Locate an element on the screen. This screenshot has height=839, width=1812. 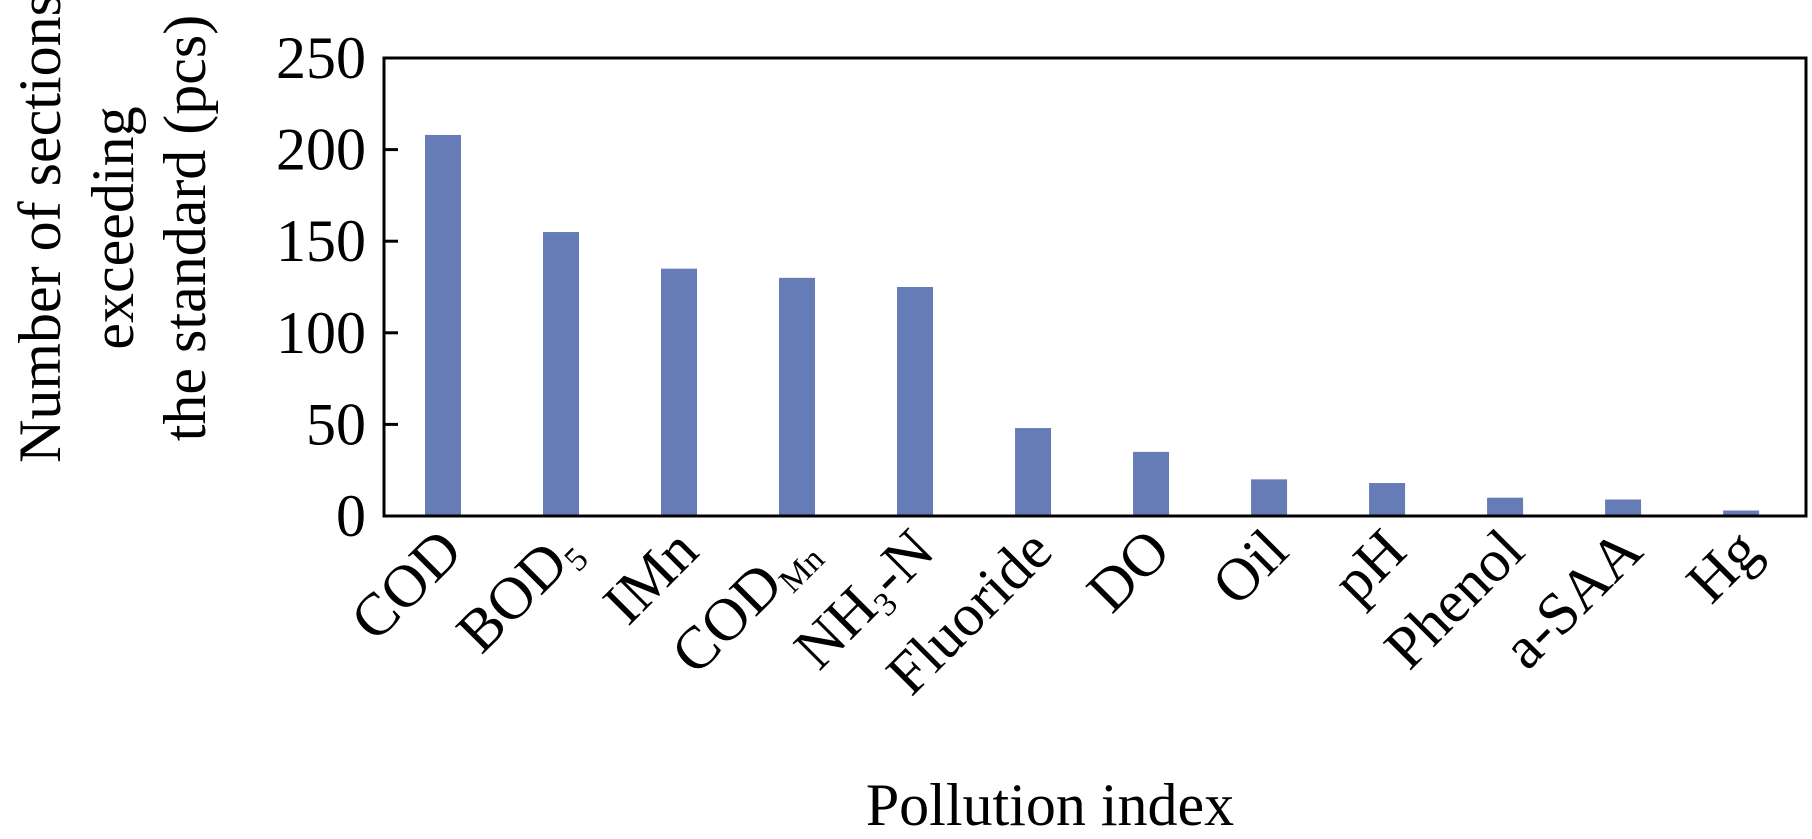
x-axis-title: Pollution index is located at coordinates (1050, 805).